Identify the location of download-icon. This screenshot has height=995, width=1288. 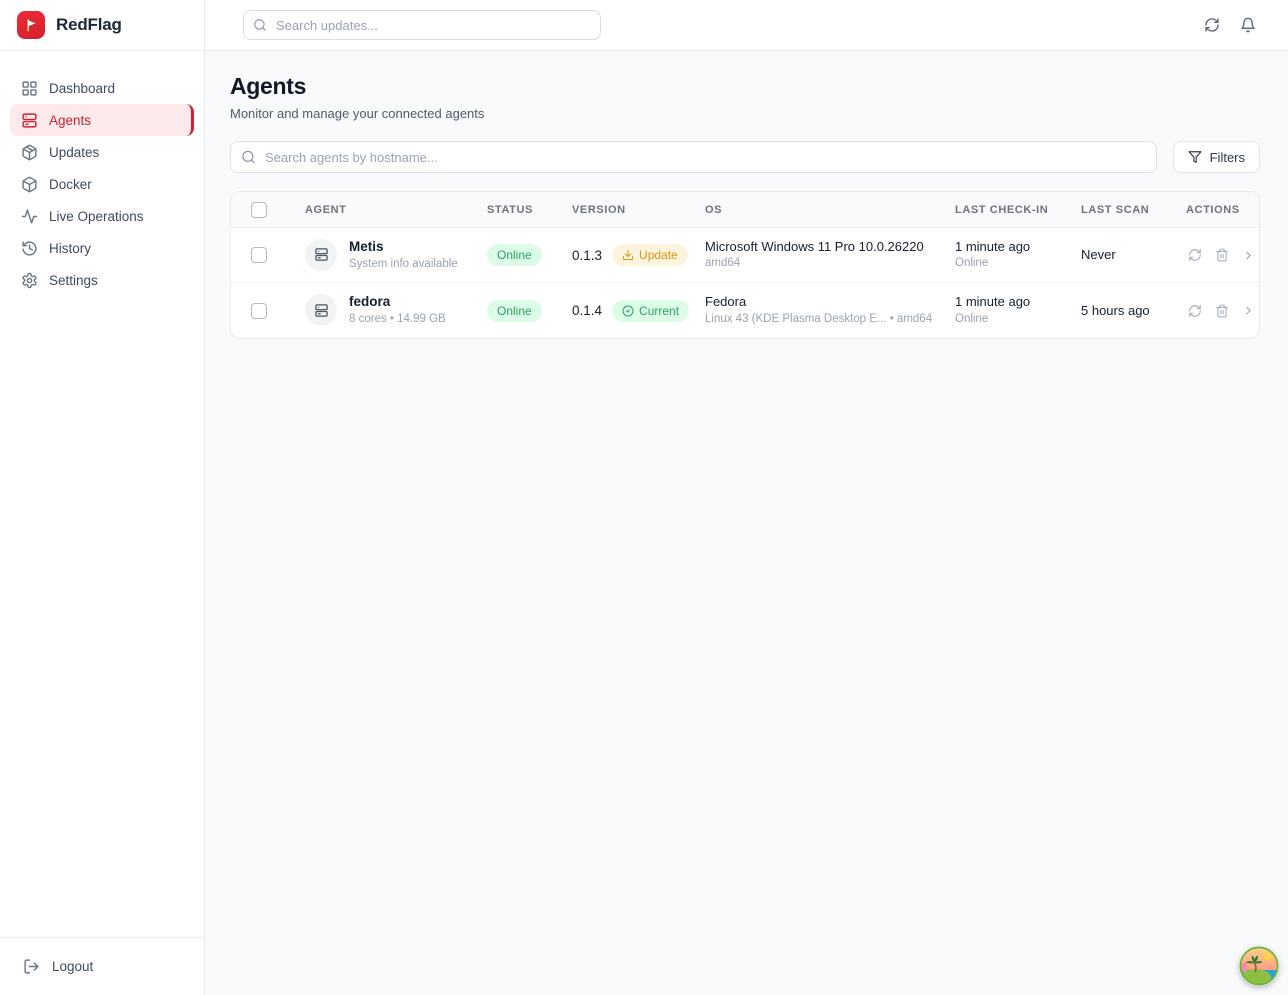
(628, 255).